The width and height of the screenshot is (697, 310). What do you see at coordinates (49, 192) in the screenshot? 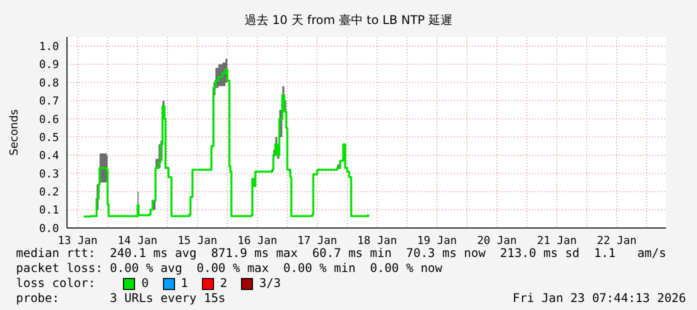
I see `y-tick-label: 0.2` at bounding box center [49, 192].